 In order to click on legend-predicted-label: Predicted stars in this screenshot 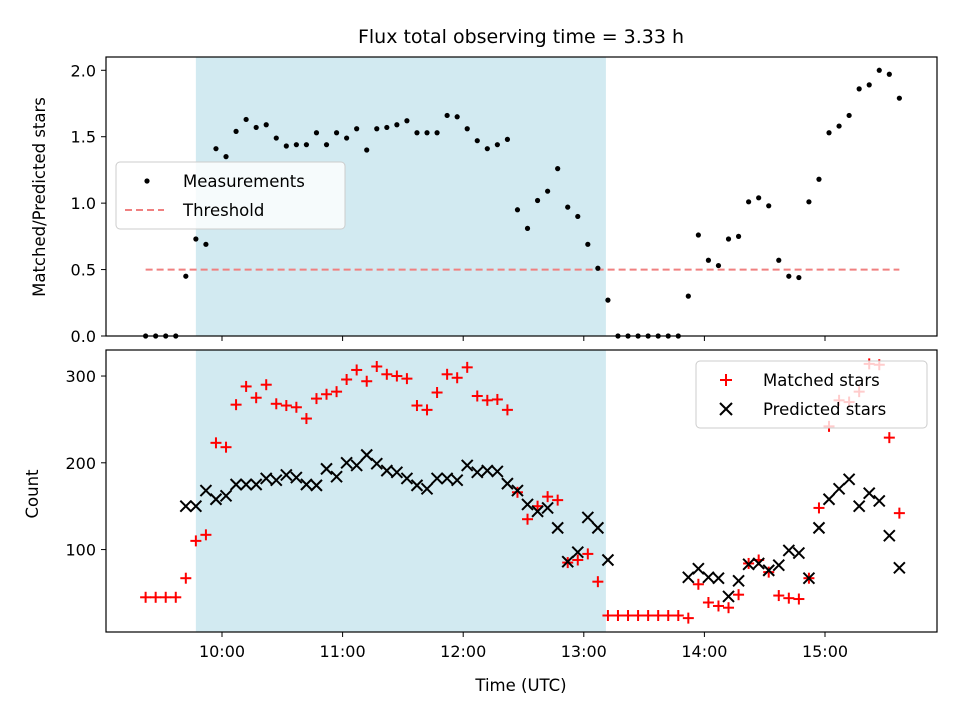, I will do `click(824, 409)`.